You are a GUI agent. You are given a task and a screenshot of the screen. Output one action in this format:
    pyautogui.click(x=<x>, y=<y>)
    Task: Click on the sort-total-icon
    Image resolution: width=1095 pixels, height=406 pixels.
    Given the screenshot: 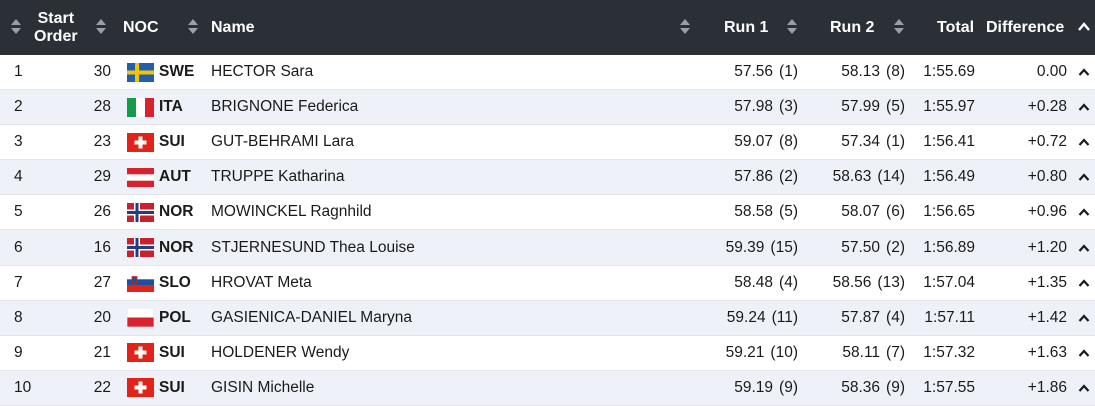 What is the action you would take?
    pyautogui.click(x=899, y=27)
    